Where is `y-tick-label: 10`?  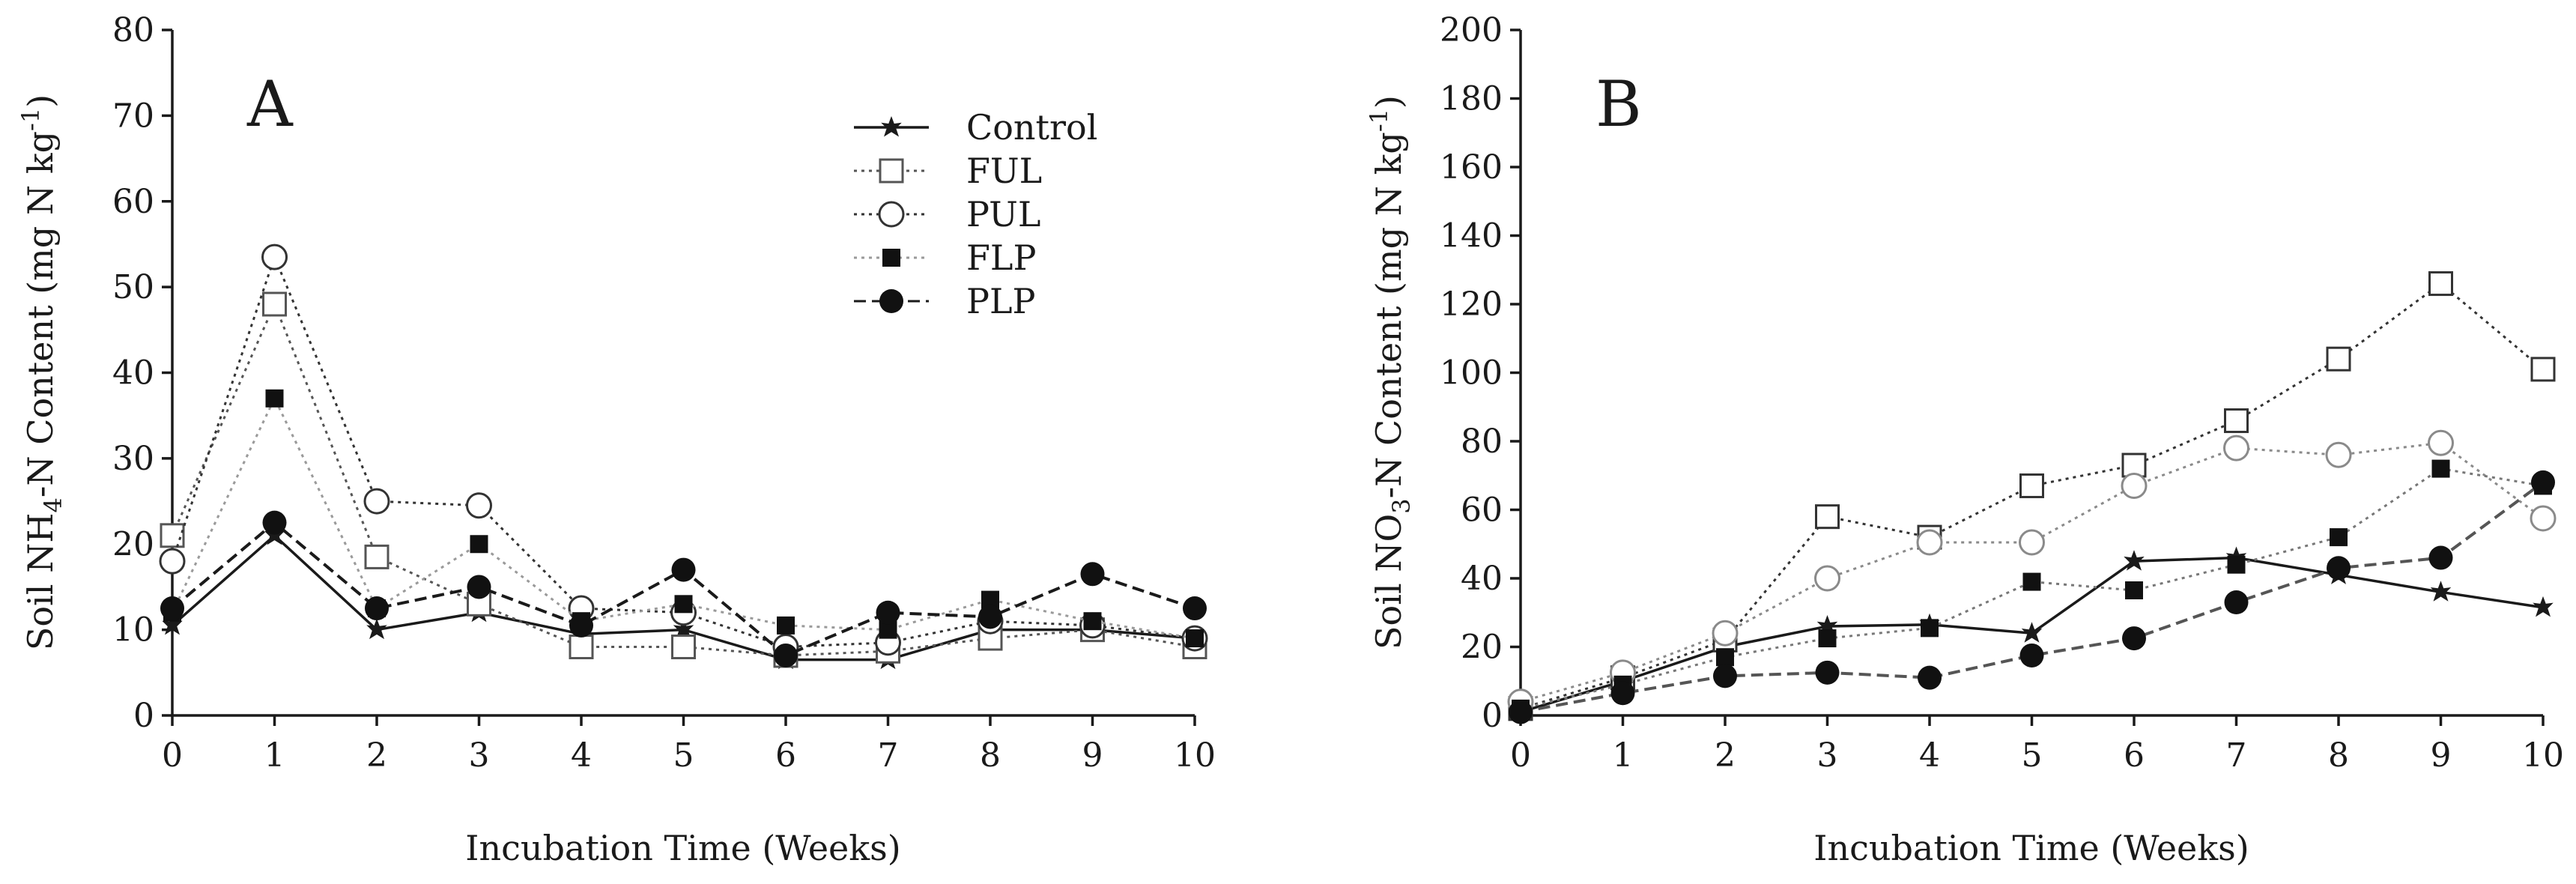 y-tick-label: 10 is located at coordinates (133, 630).